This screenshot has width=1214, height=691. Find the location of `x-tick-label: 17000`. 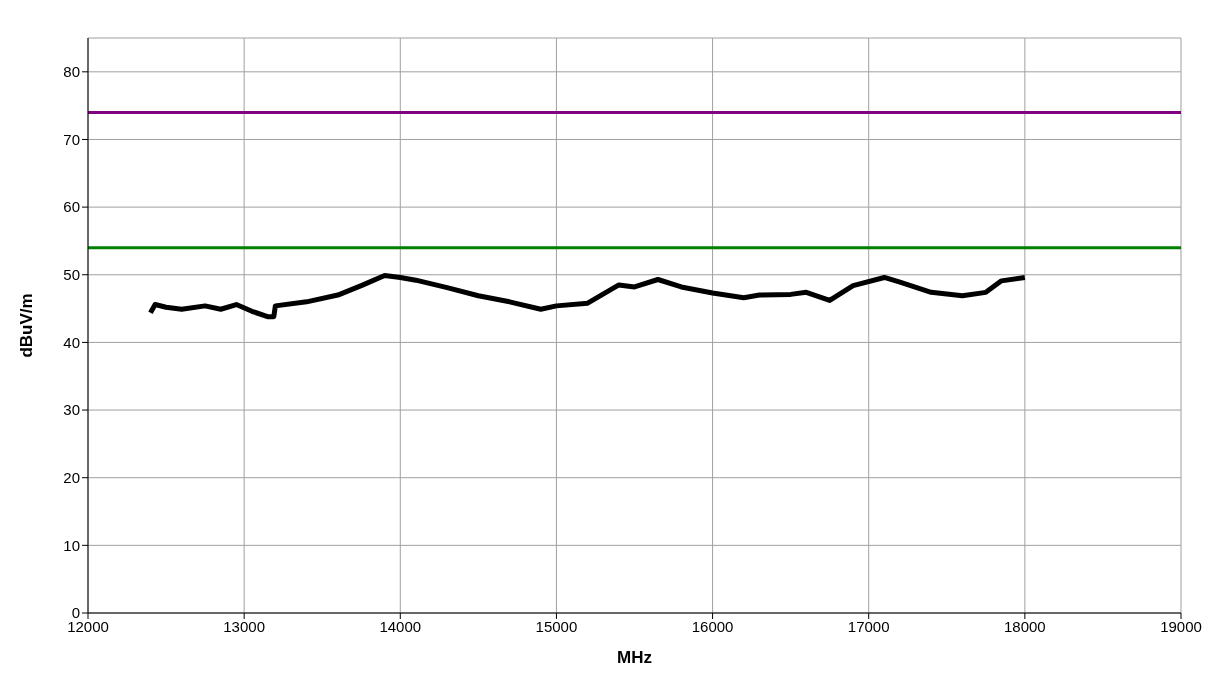

x-tick-label: 17000 is located at coordinates (868, 626).